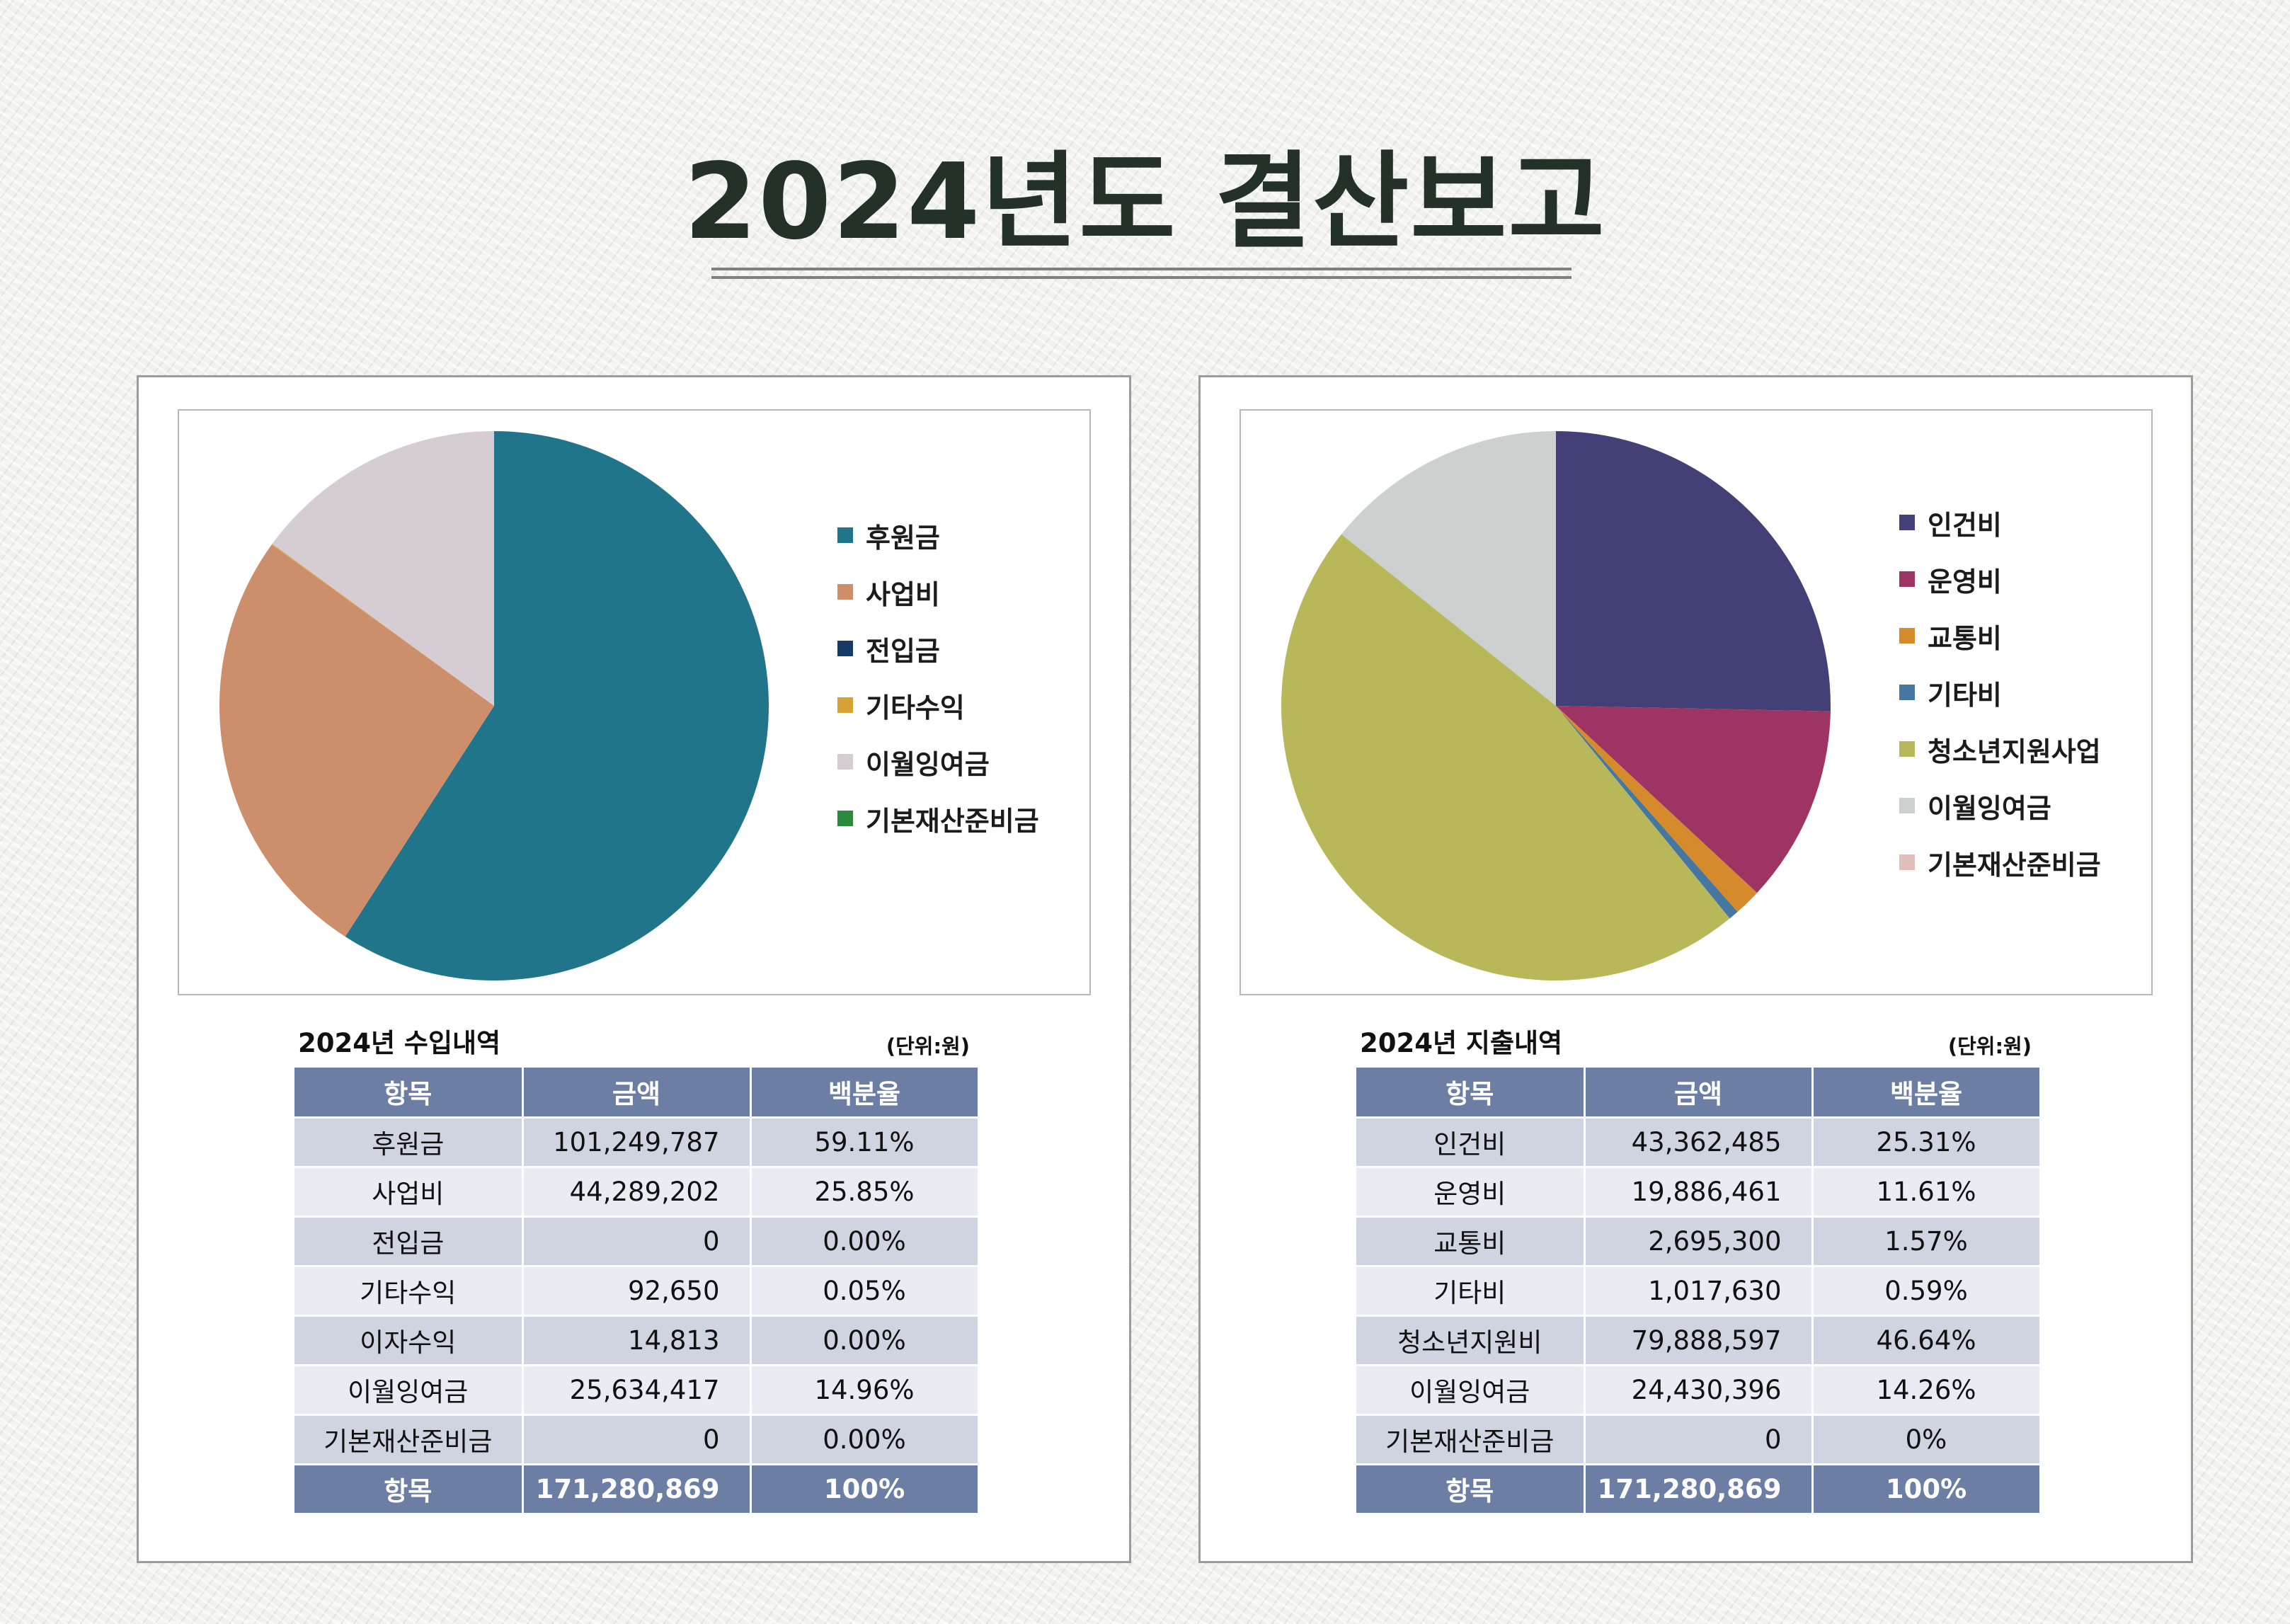  Describe the element at coordinates (1927, 1390) in the screenshot. I see `row-percent: 14.26%` at that location.